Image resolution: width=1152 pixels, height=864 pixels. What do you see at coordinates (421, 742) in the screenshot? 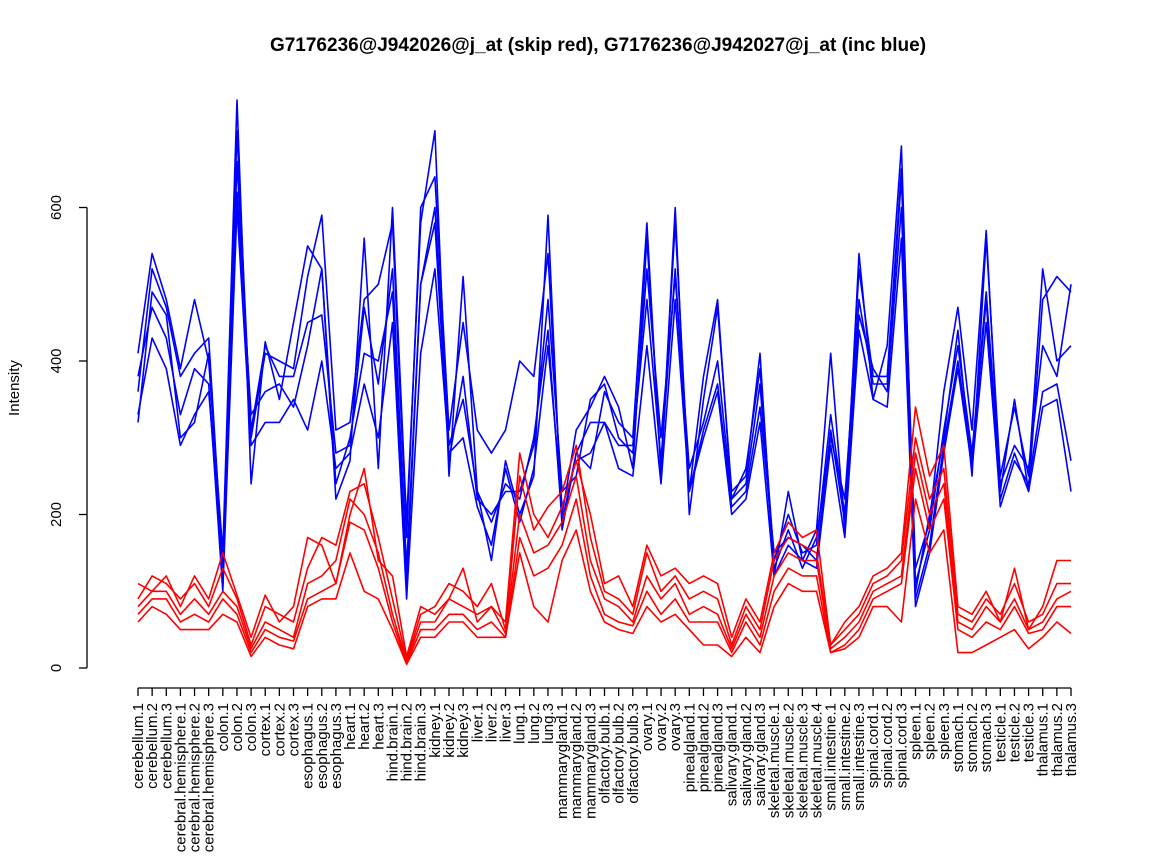
I see `x-tick-label: hind.brain.3` at bounding box center [421, 742].